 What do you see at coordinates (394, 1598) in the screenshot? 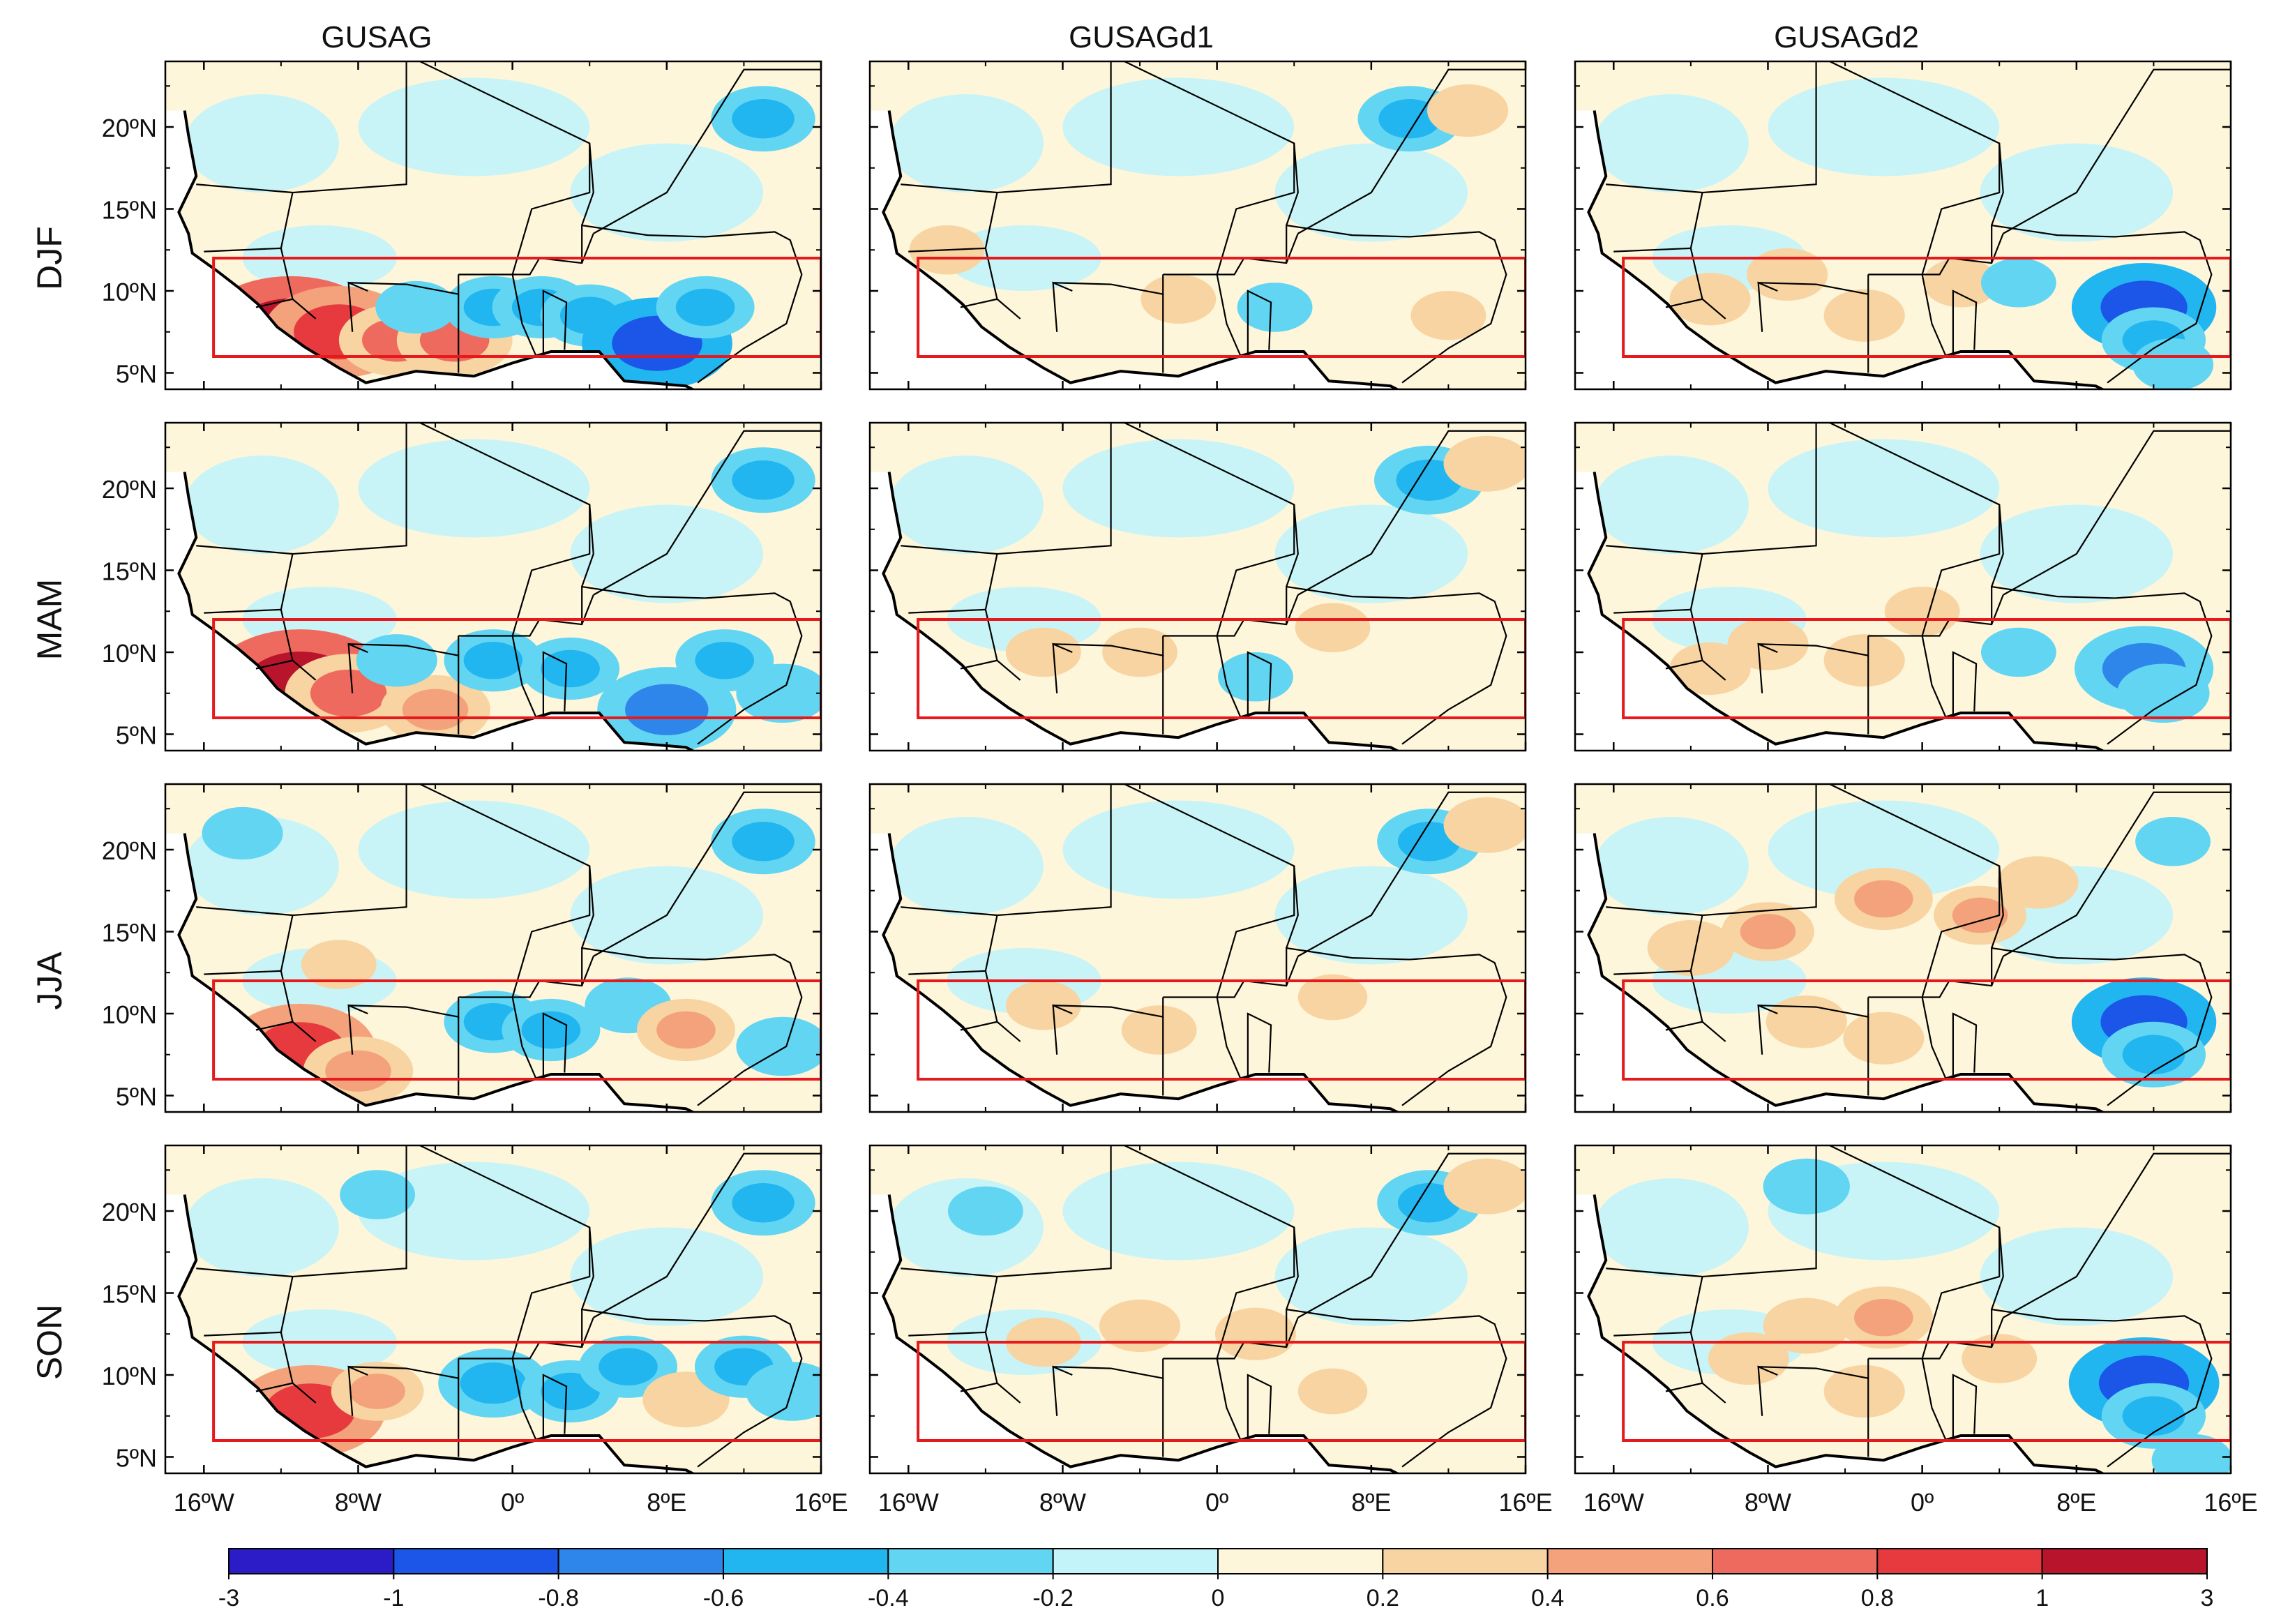
I see `colorbar-label-1: -1` at bounding box center [394, 1598].